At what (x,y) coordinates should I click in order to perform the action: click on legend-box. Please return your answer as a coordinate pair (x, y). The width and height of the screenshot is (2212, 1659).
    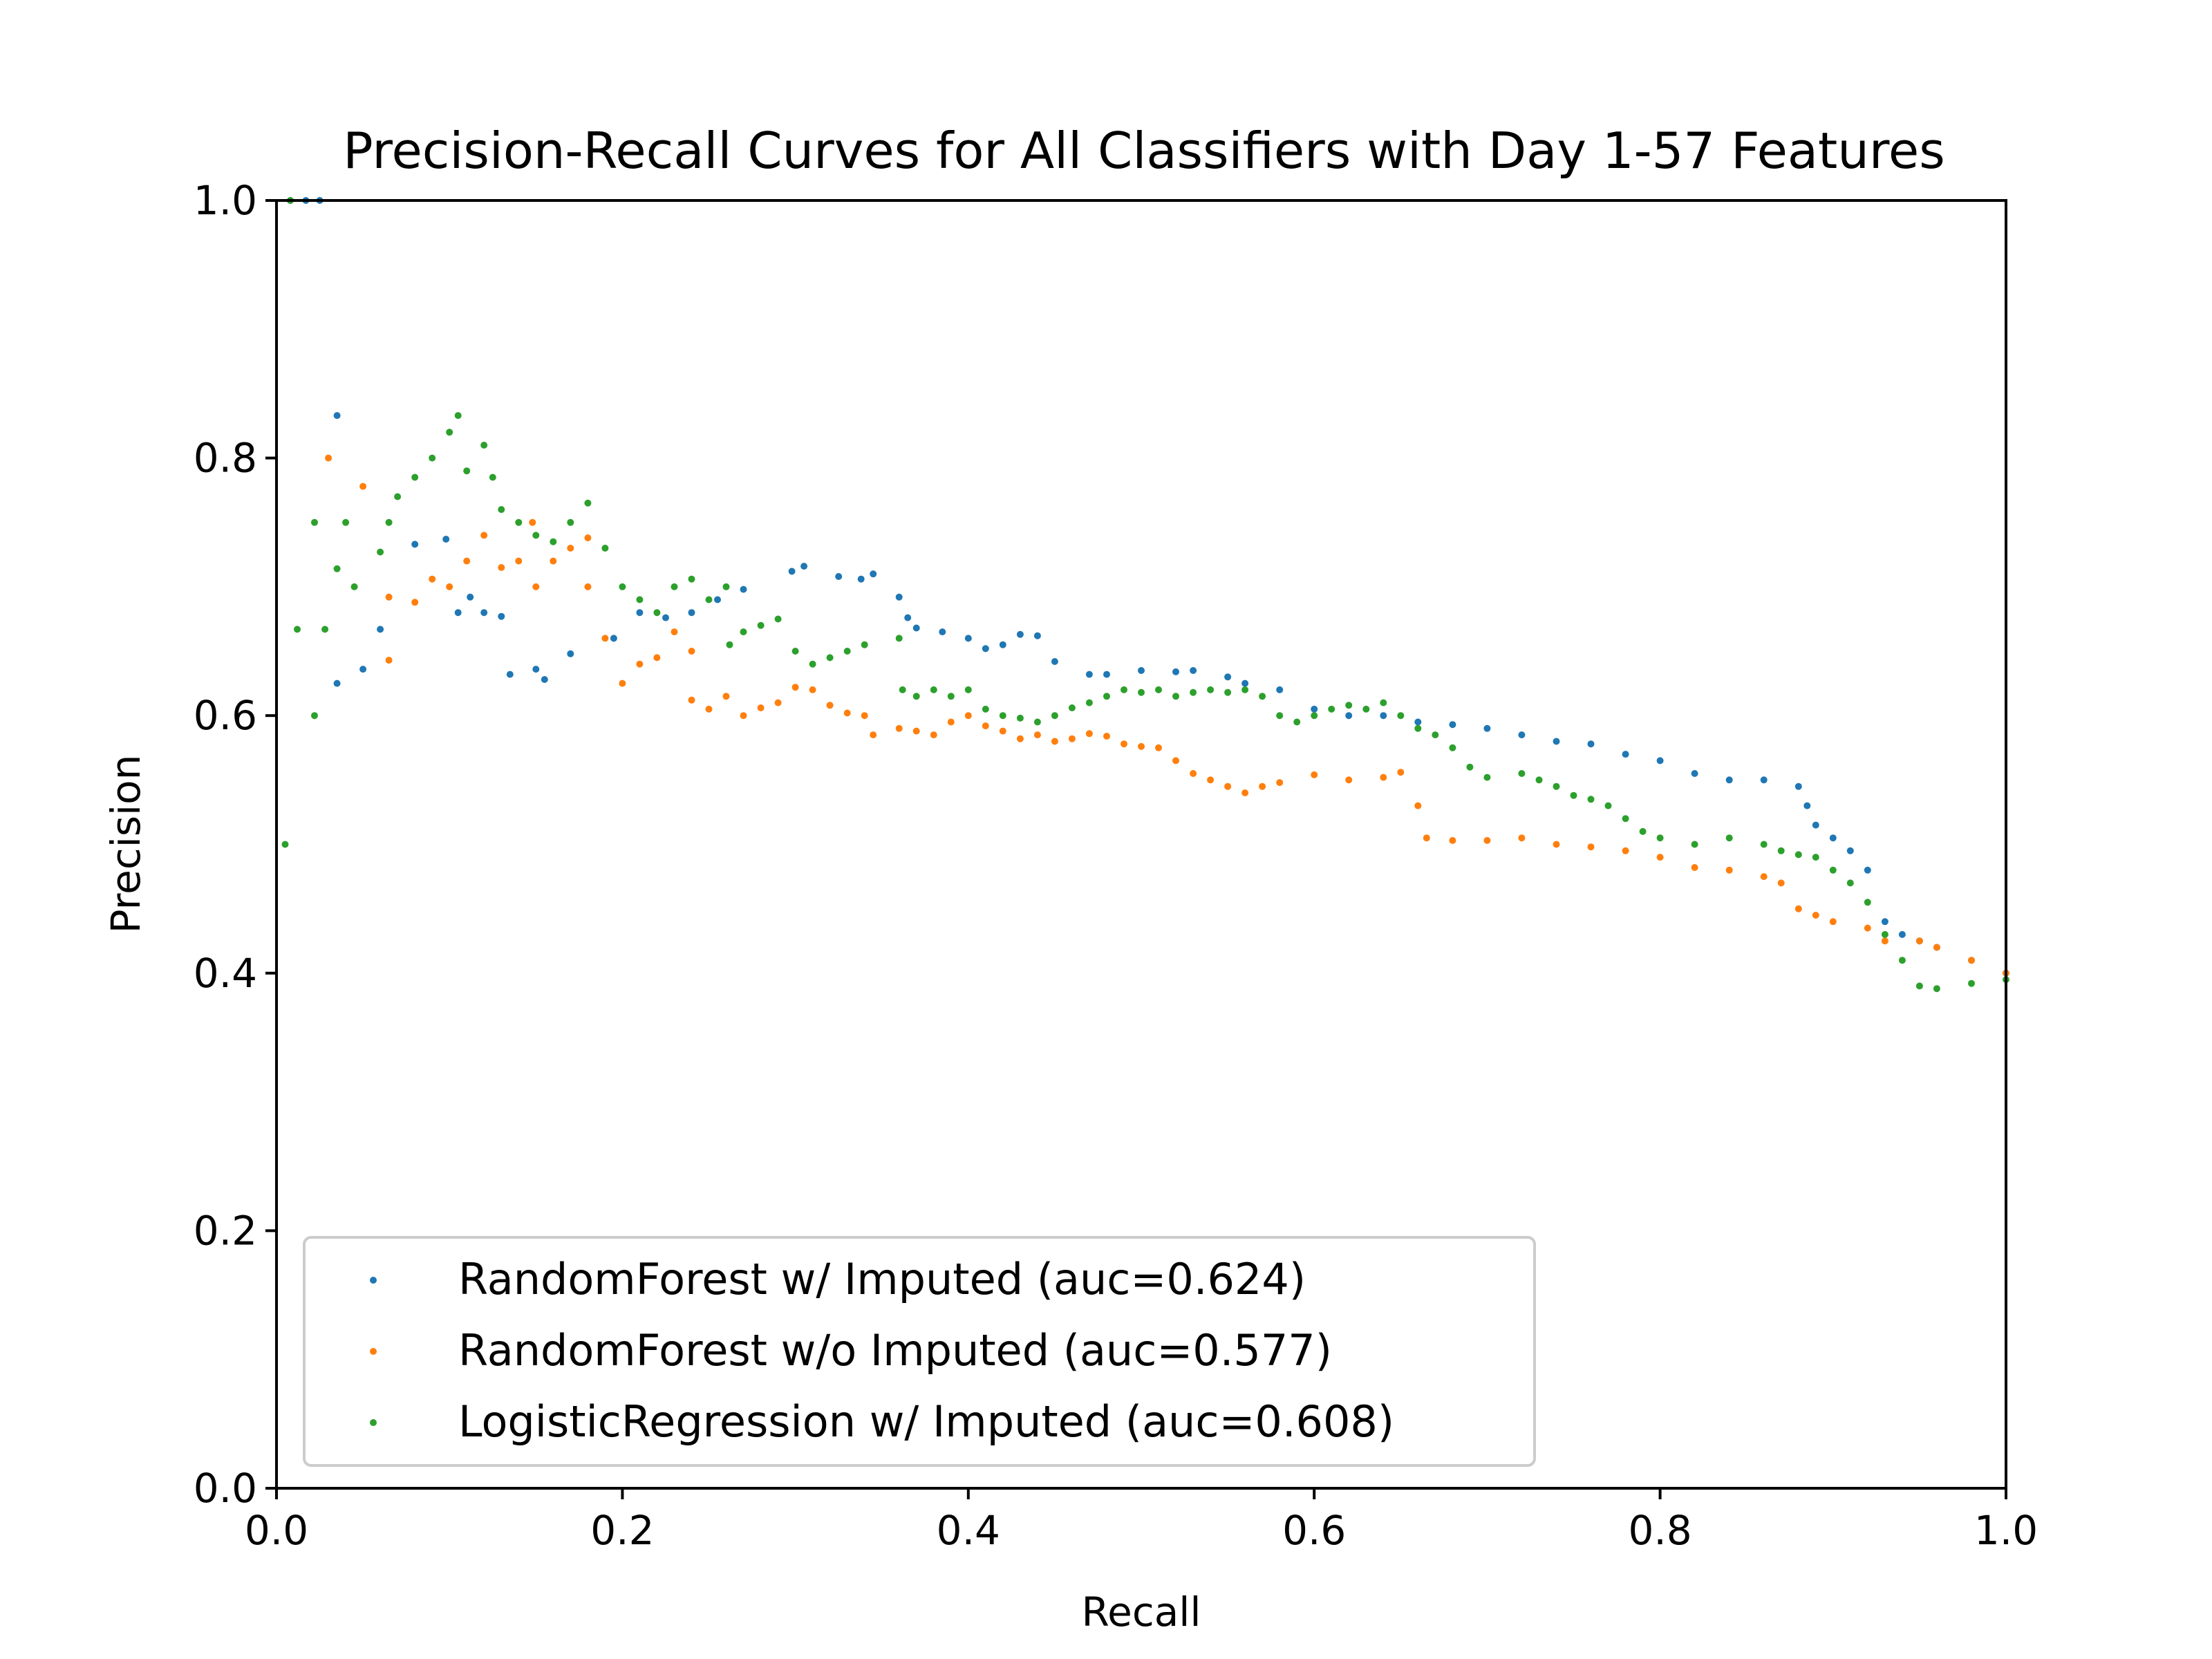
    Looking at the image, I should click on (920, 1351).